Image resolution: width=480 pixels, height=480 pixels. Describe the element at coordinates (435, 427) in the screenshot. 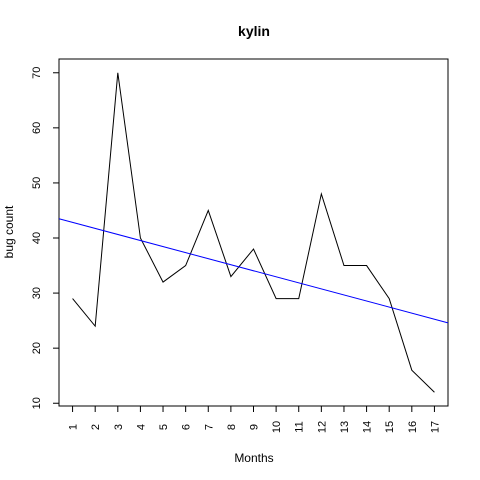

I see `x-tick-label-17: 17` at that location.